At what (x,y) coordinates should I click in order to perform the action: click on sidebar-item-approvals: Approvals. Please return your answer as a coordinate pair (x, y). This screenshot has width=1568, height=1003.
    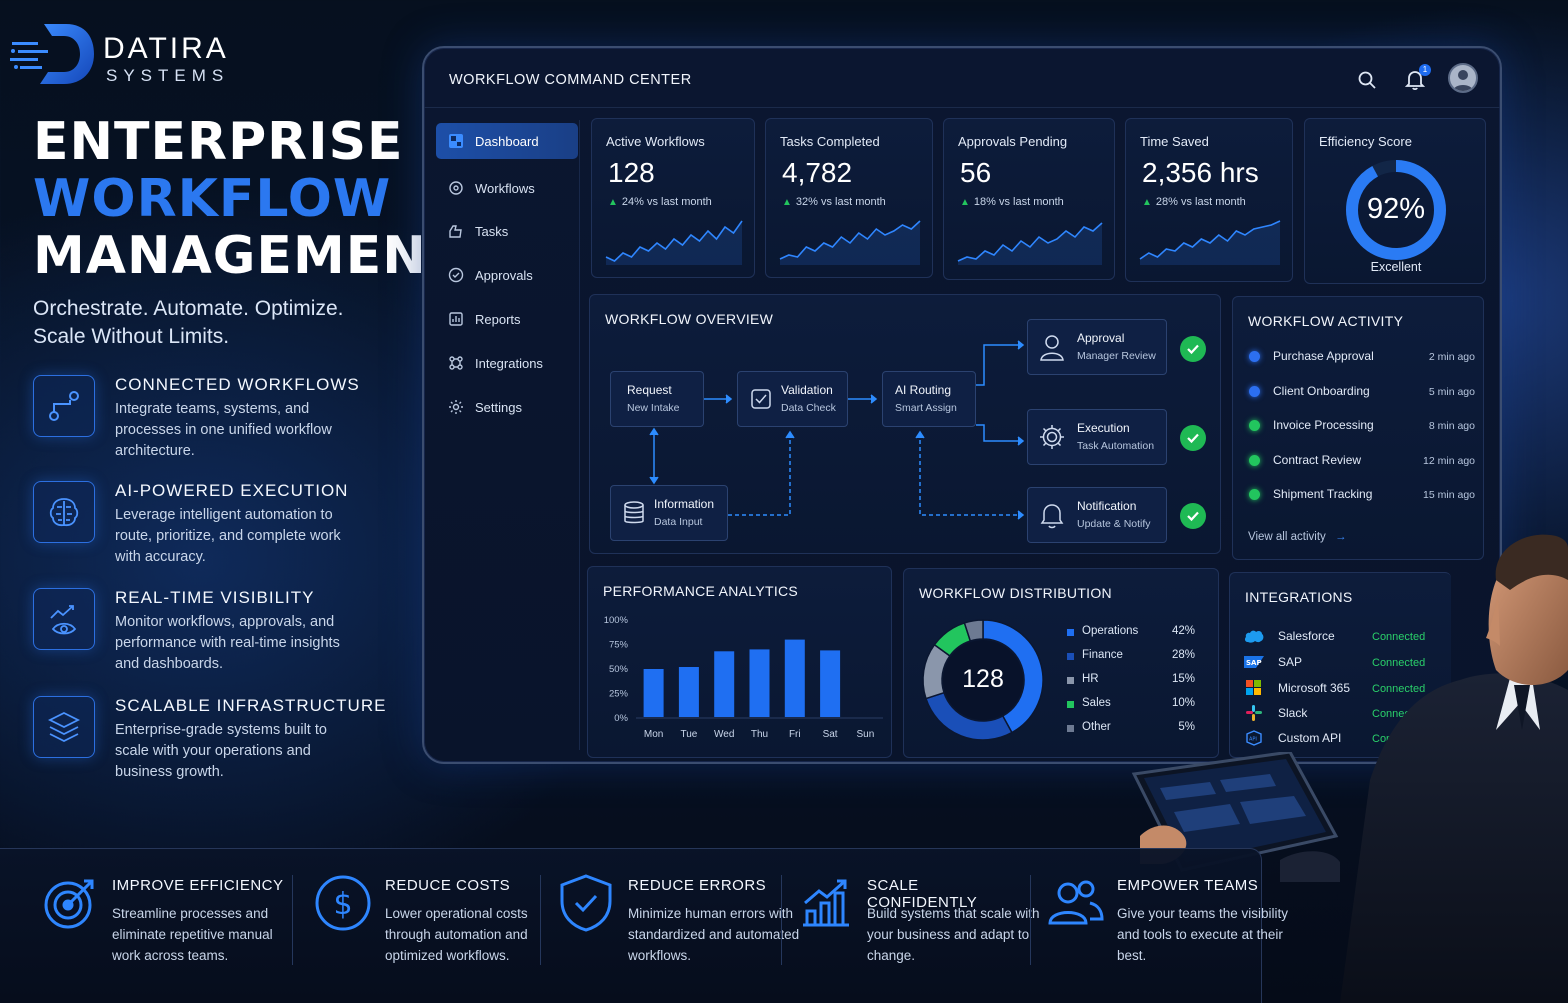
    Looking at the image, I should click on (507, 275).